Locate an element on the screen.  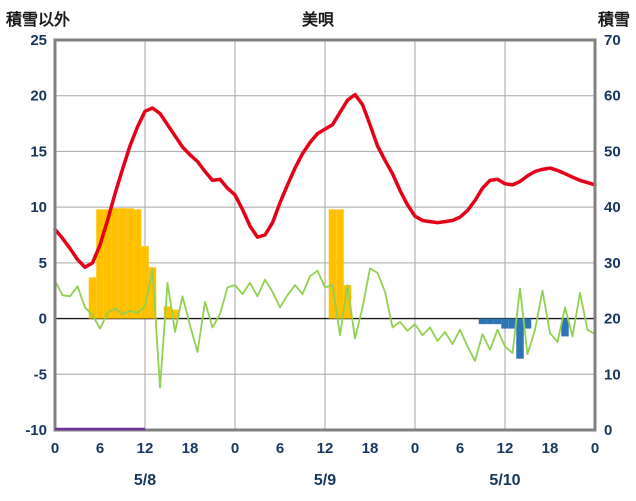
y-axis-left-label: -10 is located at coordinates (36, 430).